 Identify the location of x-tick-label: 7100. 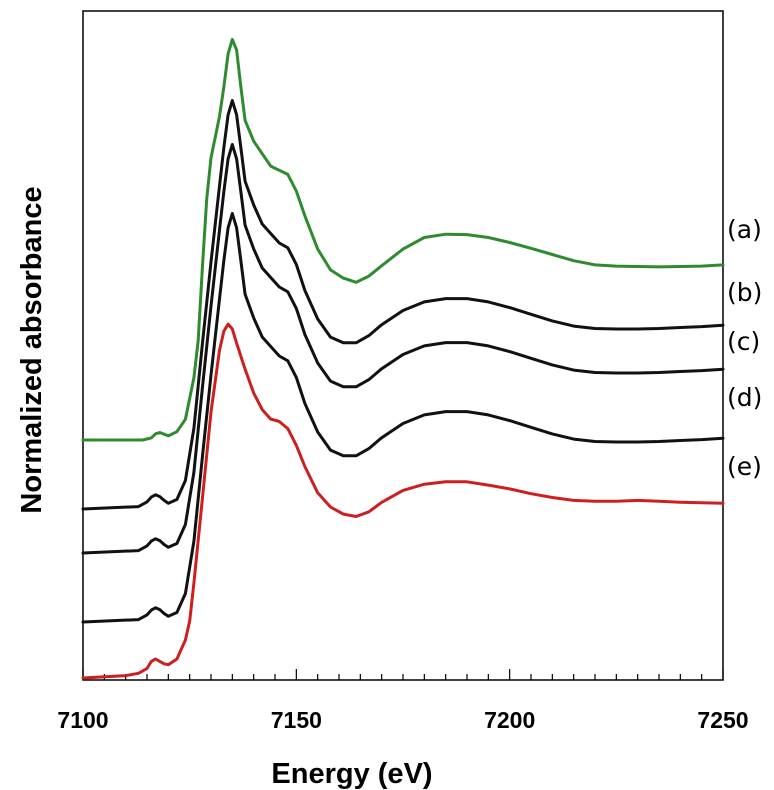
(82, 720).